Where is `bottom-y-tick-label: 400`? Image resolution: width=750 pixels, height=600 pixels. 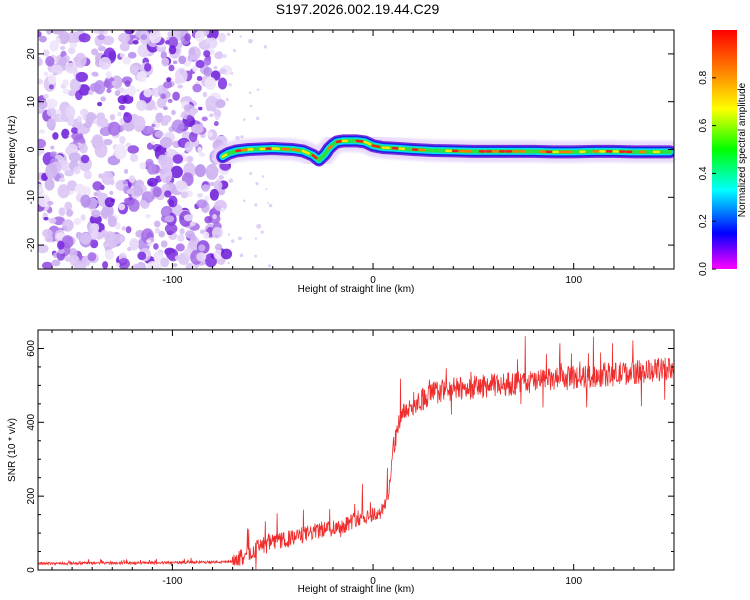 bottom-y-tick-label: 400 is located at coordinates (31, 422).